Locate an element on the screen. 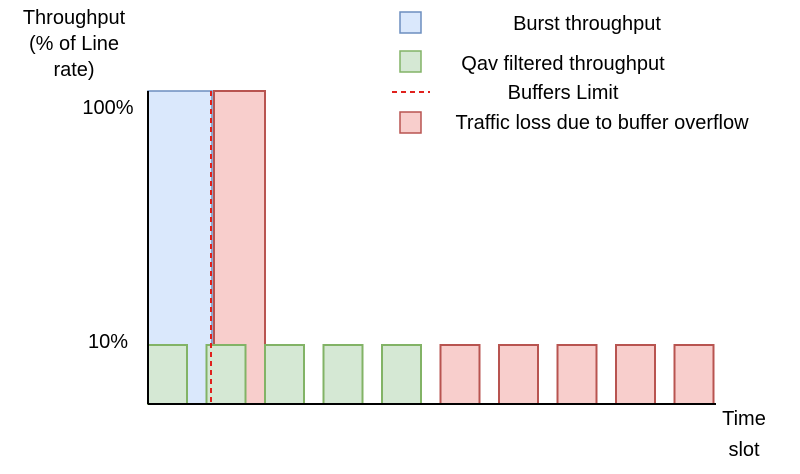  tick-label-100: 100% is located at coordinates (107, 108).